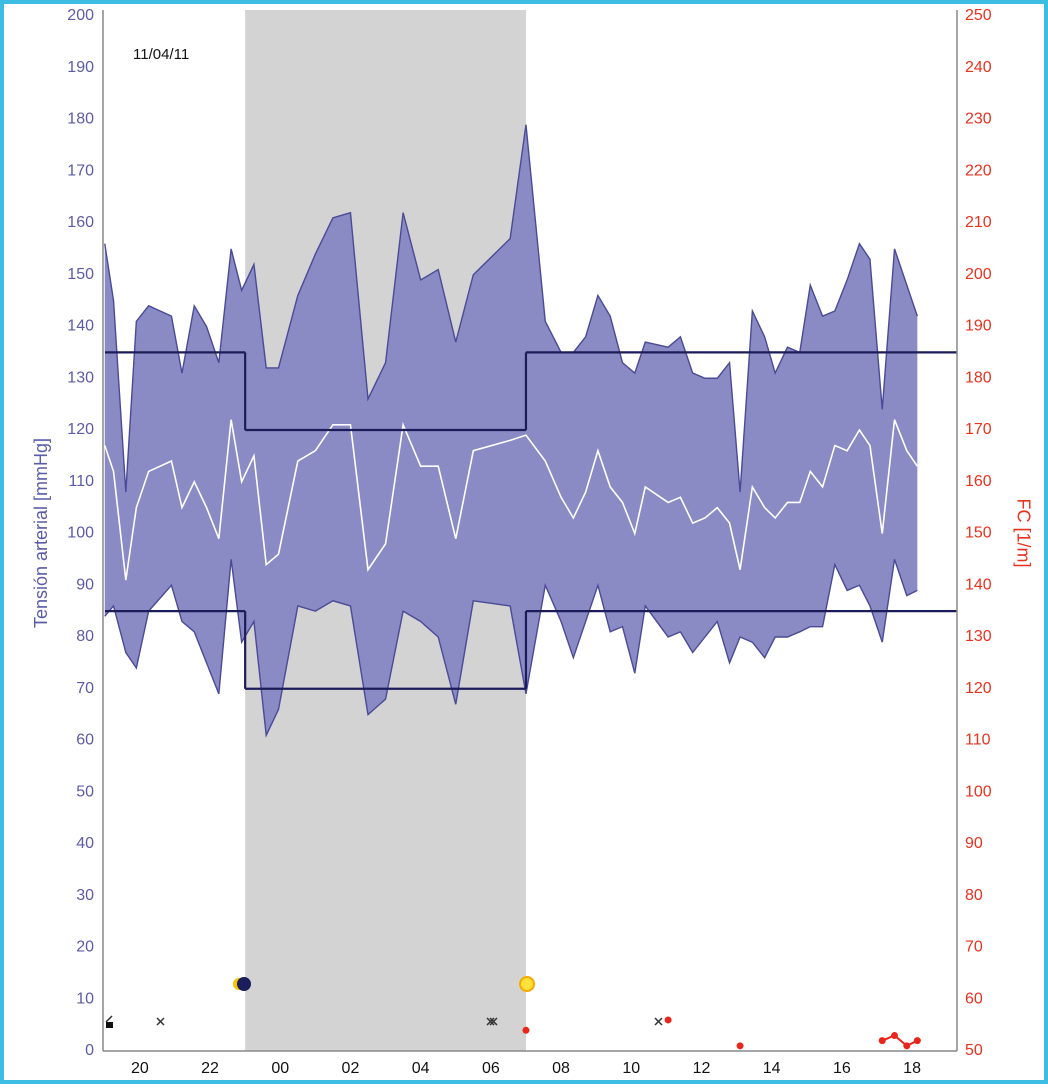  I want to click on y2-tick-label: 120, so click(978, 688).